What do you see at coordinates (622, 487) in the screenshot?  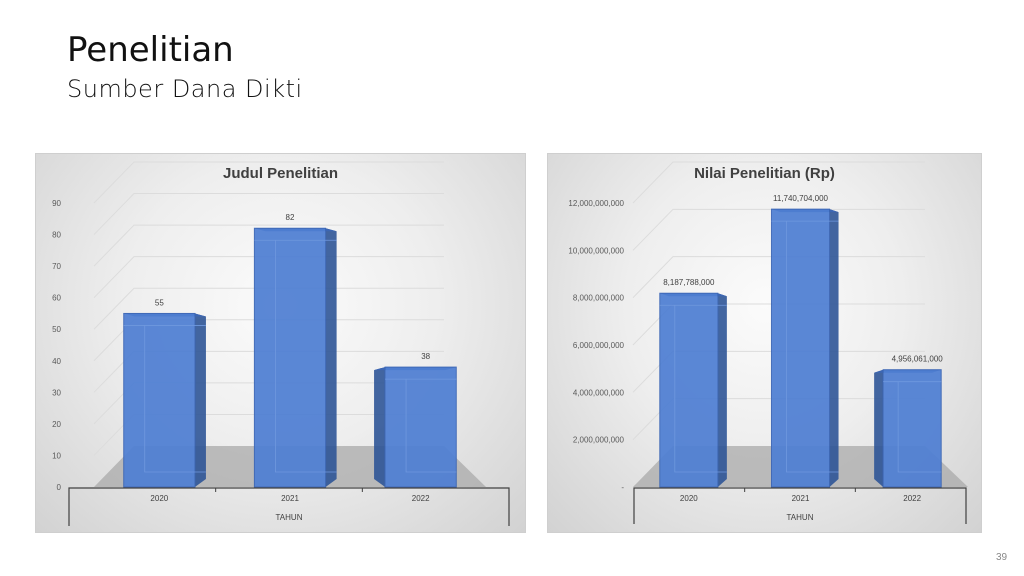 I see `y-tick-label: -` at bounding box center [622, 487].